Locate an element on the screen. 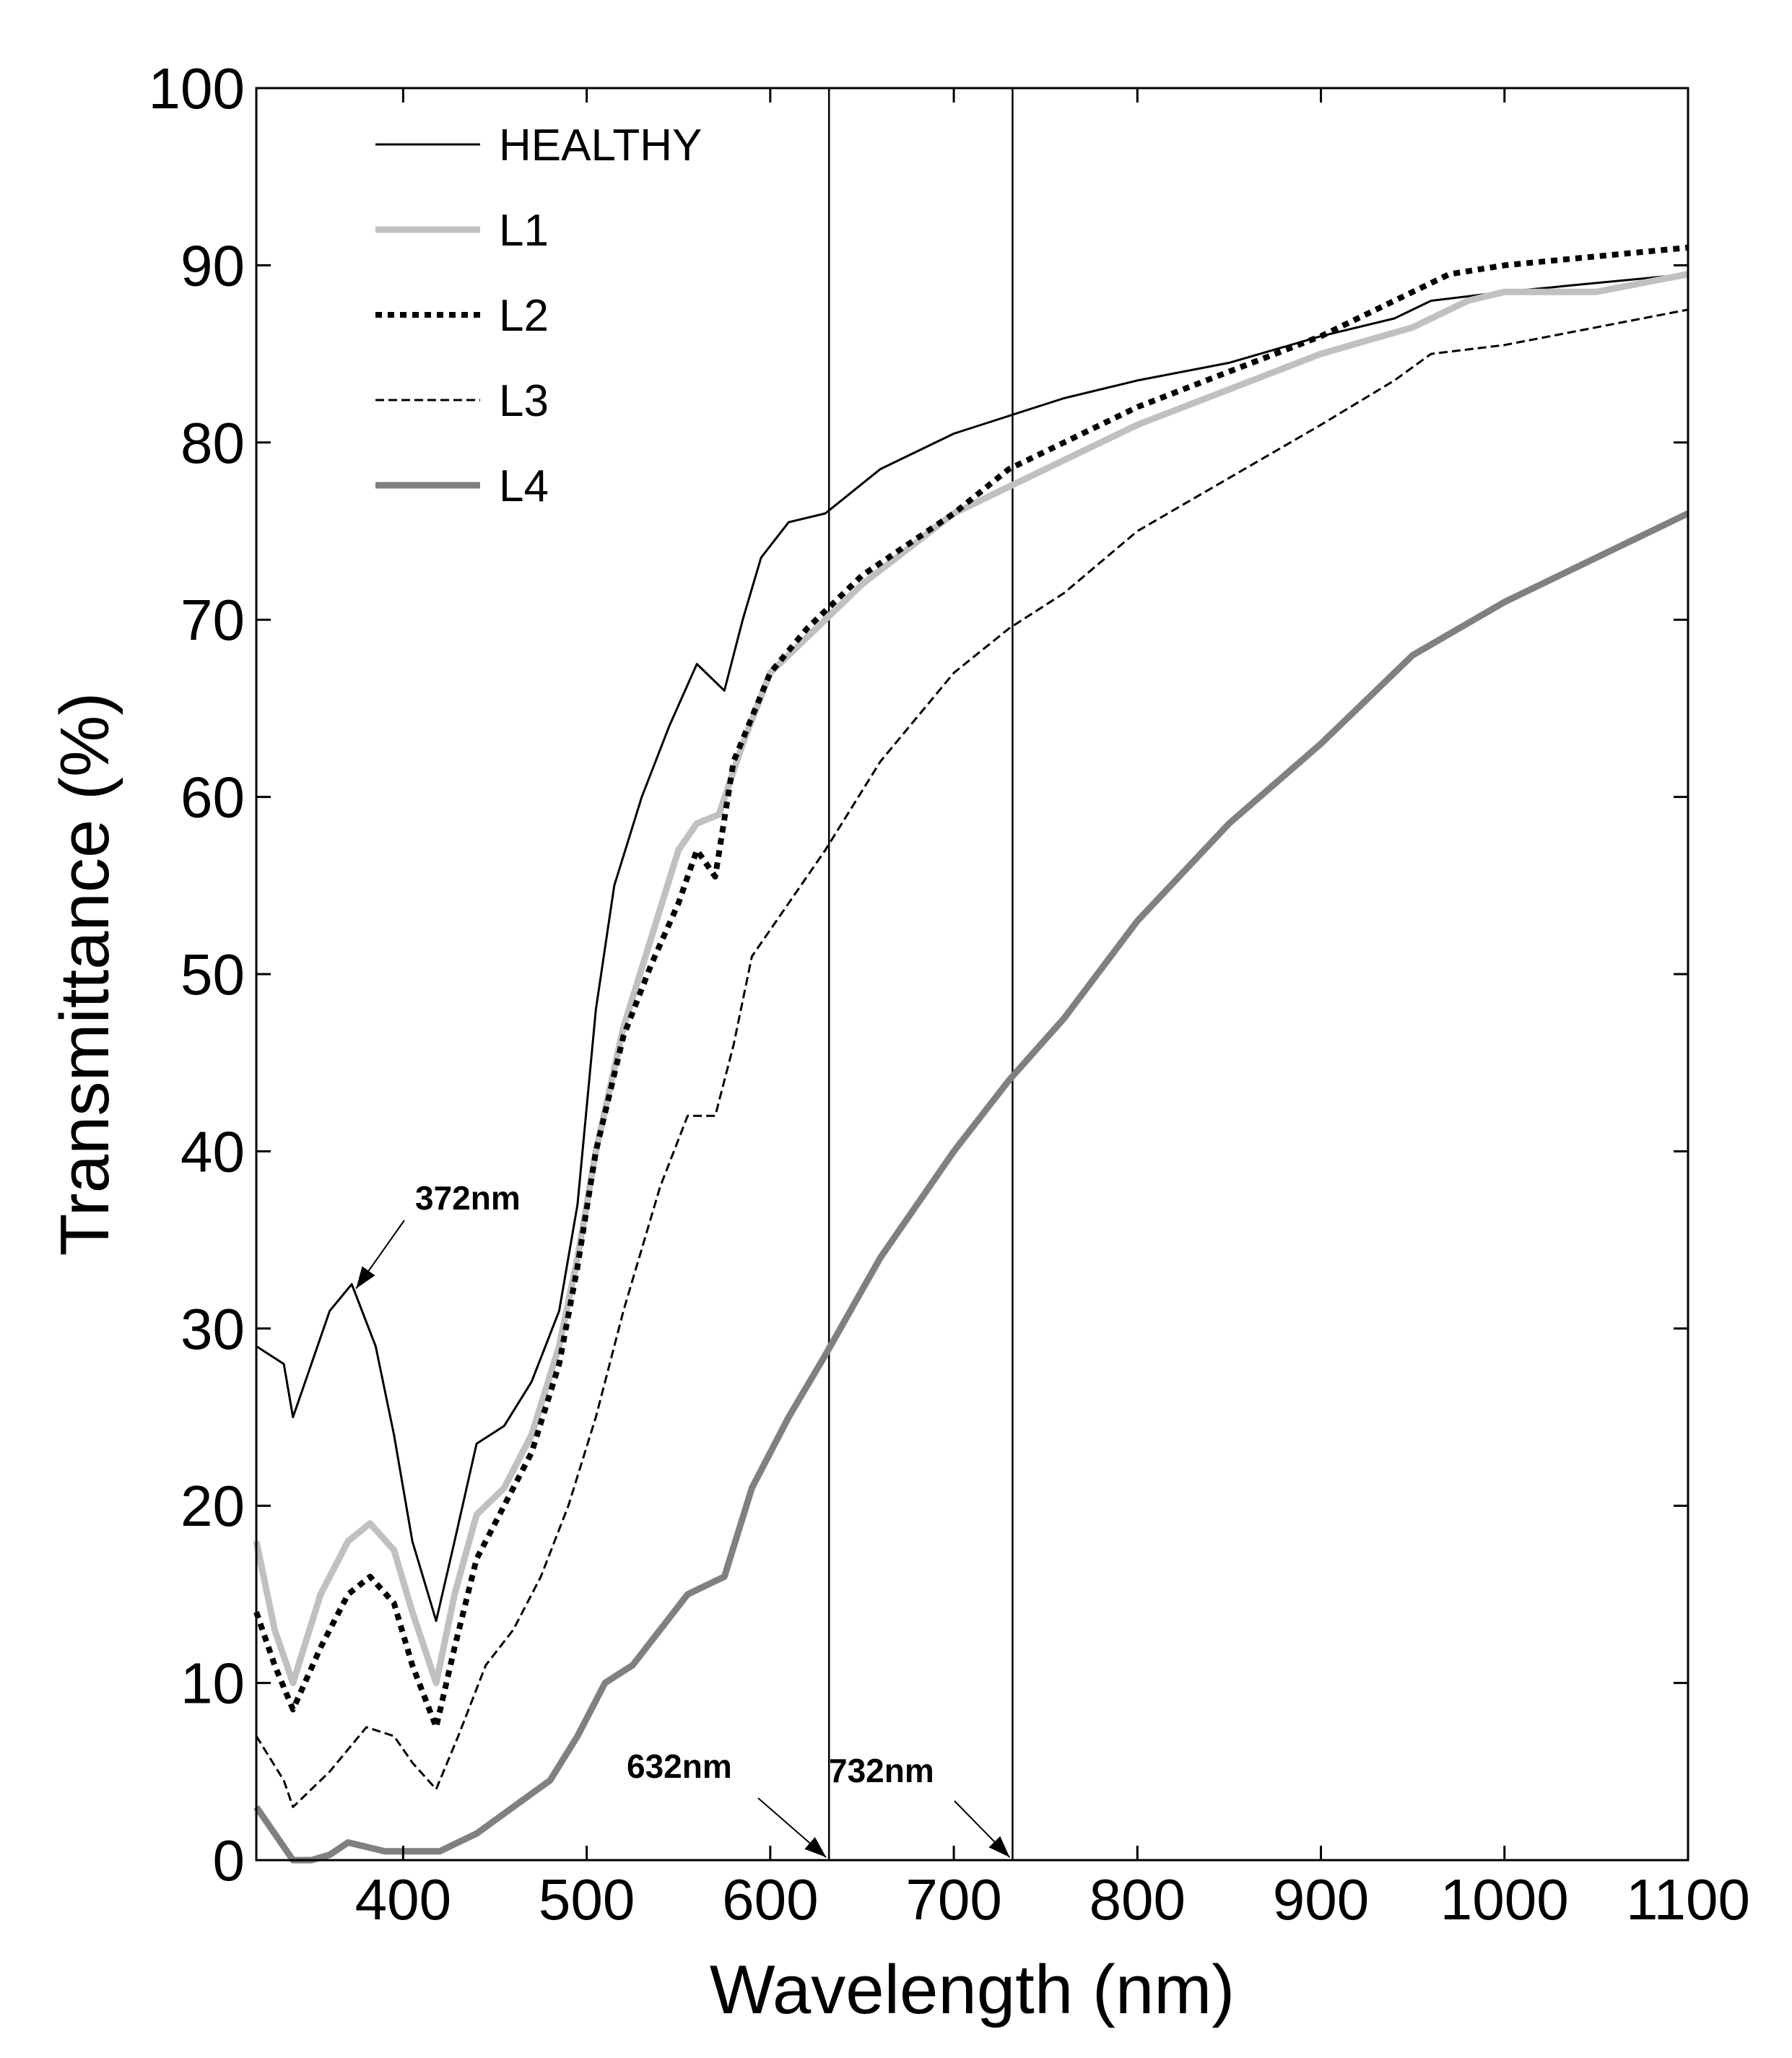  x-tick-label: 600 is located at coordinates (770, 1899).